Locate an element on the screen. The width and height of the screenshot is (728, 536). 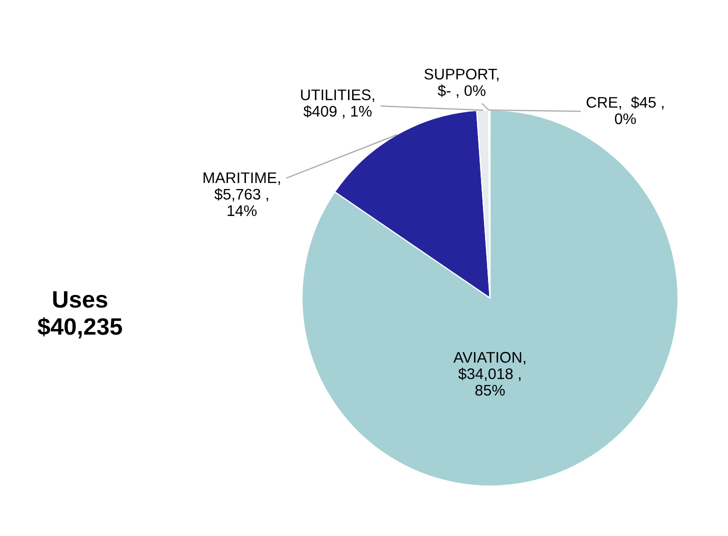
text: Uses $40,235 is located at coordinates (80, 314).